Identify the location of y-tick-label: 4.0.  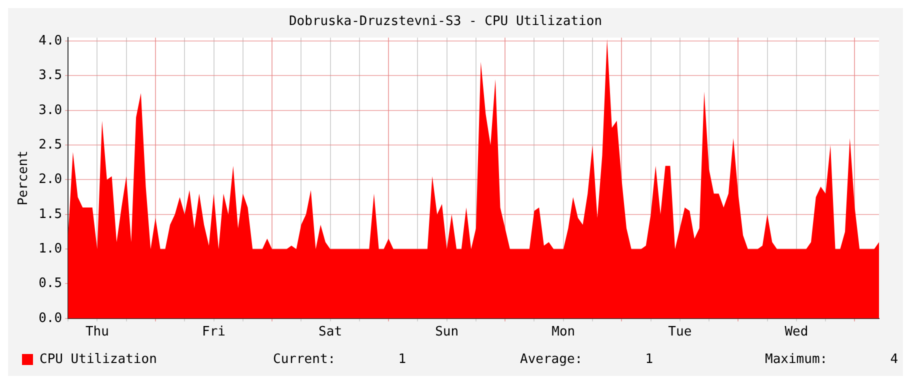
(50, 40).